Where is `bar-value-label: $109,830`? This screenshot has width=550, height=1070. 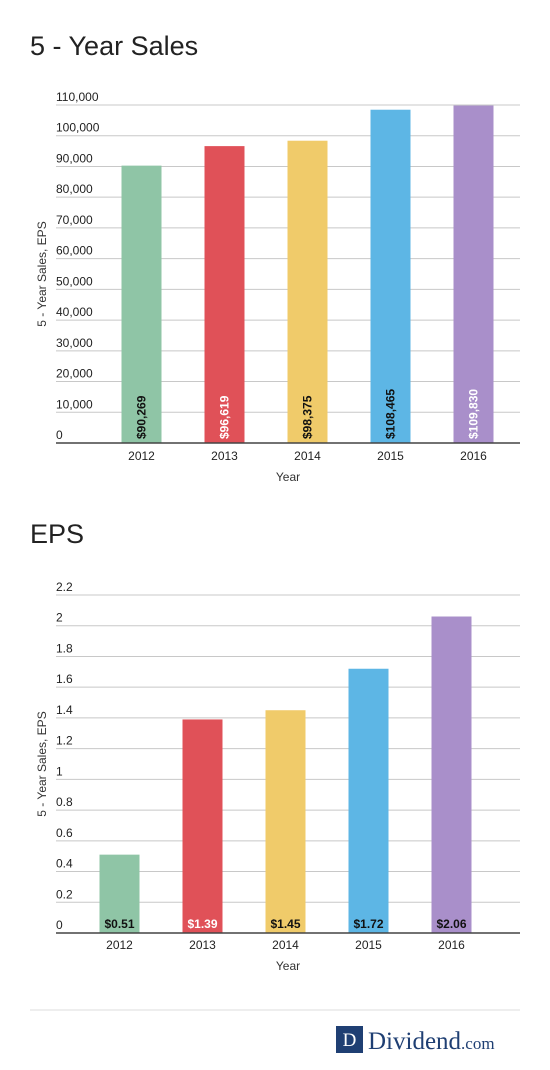 bar-value-label: $109,830 is located at coordinates (474, 414).